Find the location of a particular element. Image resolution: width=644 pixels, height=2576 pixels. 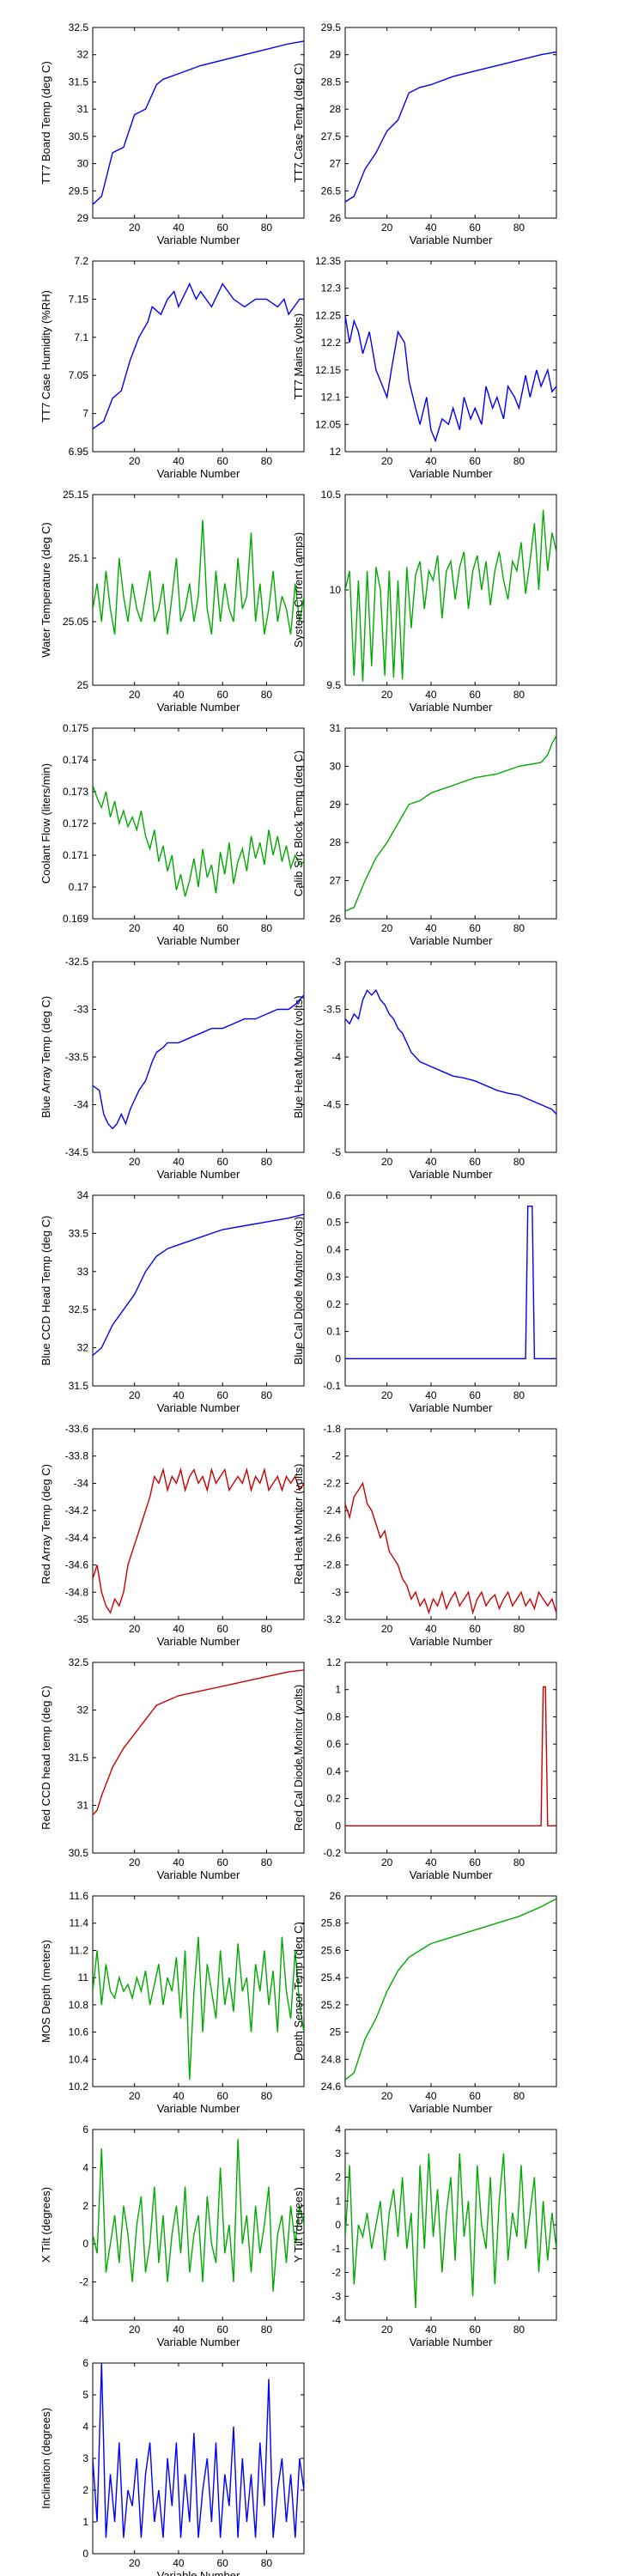

y-tick-label: 25.05 is located at coordinates (75, 622).